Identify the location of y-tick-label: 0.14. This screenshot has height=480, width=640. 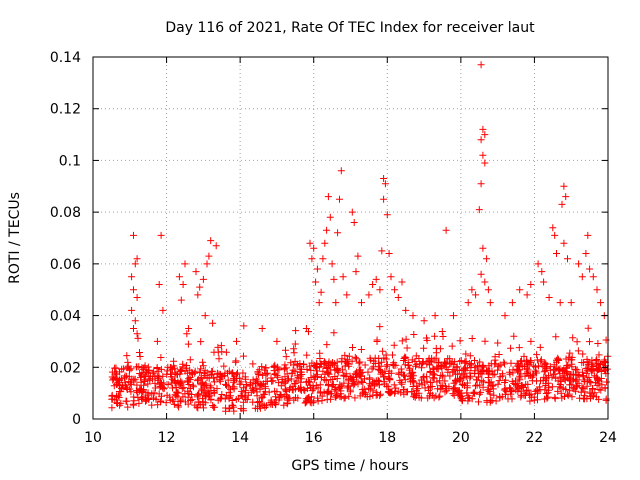
(65, 58).